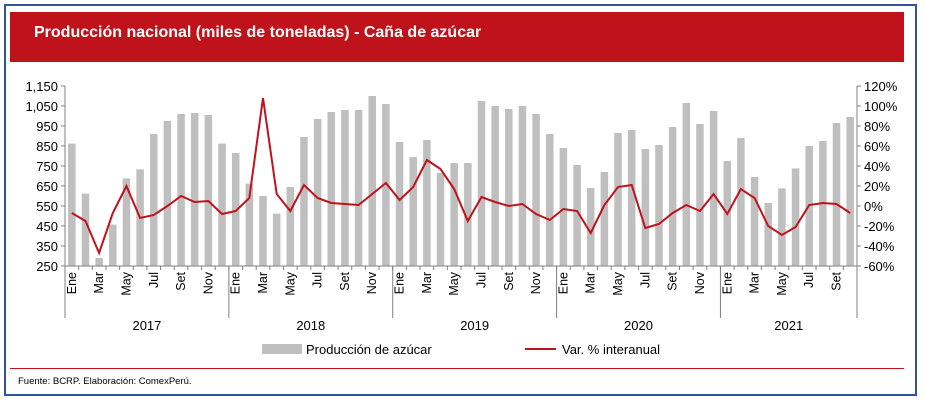 Image resolution: width=925 pixels, height=402 pixels. What do you see at coordinates (47, 146) in the screenshot?
I see `left-axis-tick-label: 850` at bounding box center [47, 146].